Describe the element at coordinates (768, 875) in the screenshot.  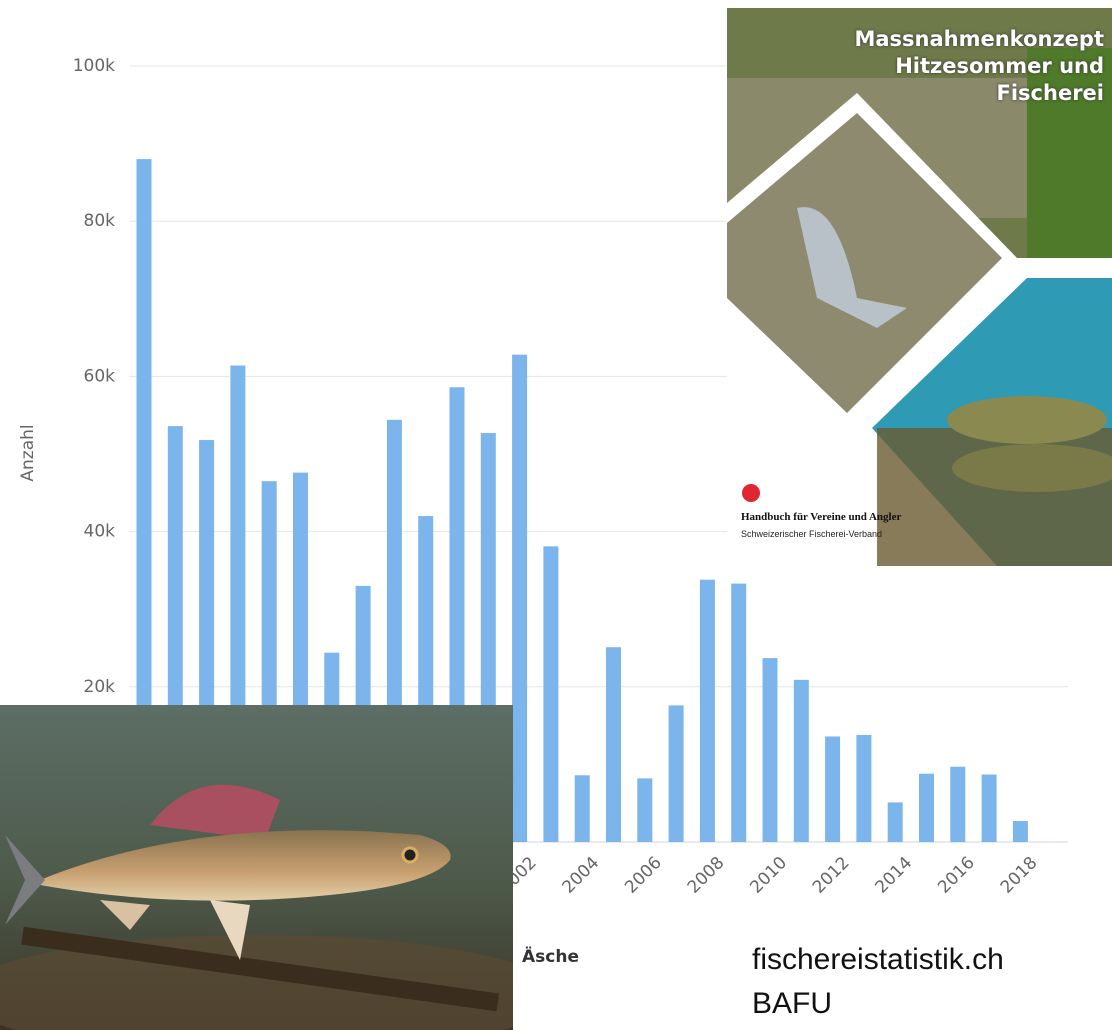
I see `x-tick-label: 2010` at that location.